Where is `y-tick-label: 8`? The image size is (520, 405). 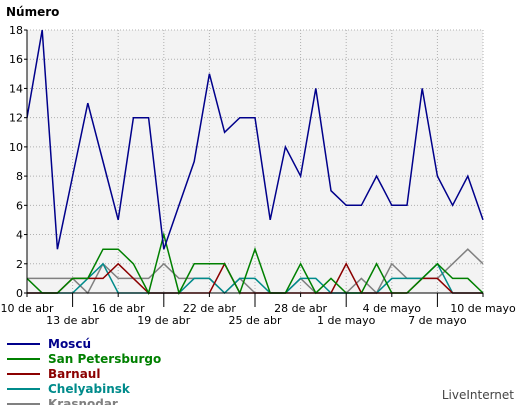
y-tick-label: 8 is located at coordinates (19, 176).